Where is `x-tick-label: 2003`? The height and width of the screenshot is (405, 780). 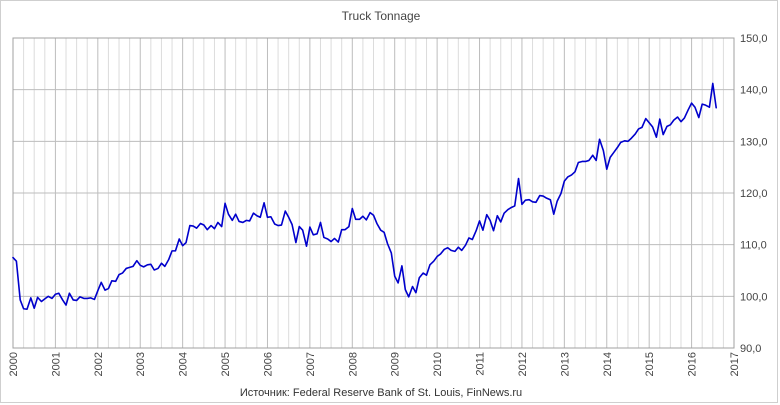
x-tick-label: 2003 is located at coordinates (141, 364).